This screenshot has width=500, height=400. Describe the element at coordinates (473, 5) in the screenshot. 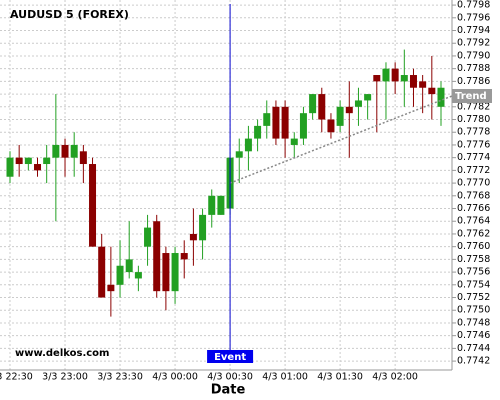

I see `y-tick-label: 0.7798` at that location.